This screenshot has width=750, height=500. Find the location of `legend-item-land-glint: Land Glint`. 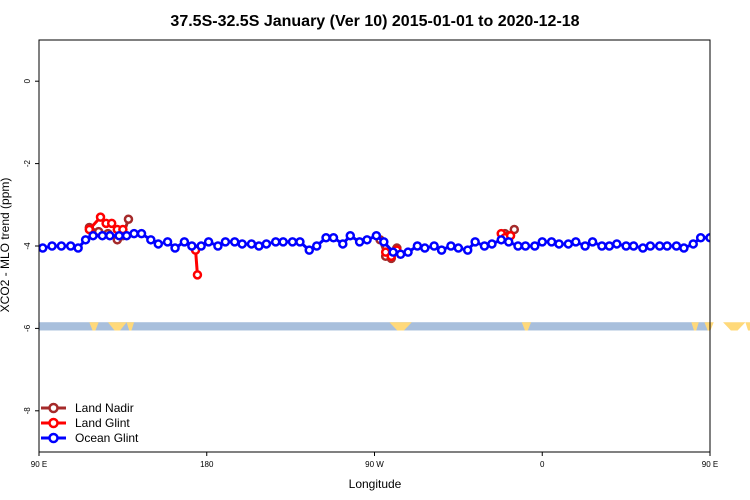

legend-item-land-glint: Land Glint is located at coordinates (85, 423).